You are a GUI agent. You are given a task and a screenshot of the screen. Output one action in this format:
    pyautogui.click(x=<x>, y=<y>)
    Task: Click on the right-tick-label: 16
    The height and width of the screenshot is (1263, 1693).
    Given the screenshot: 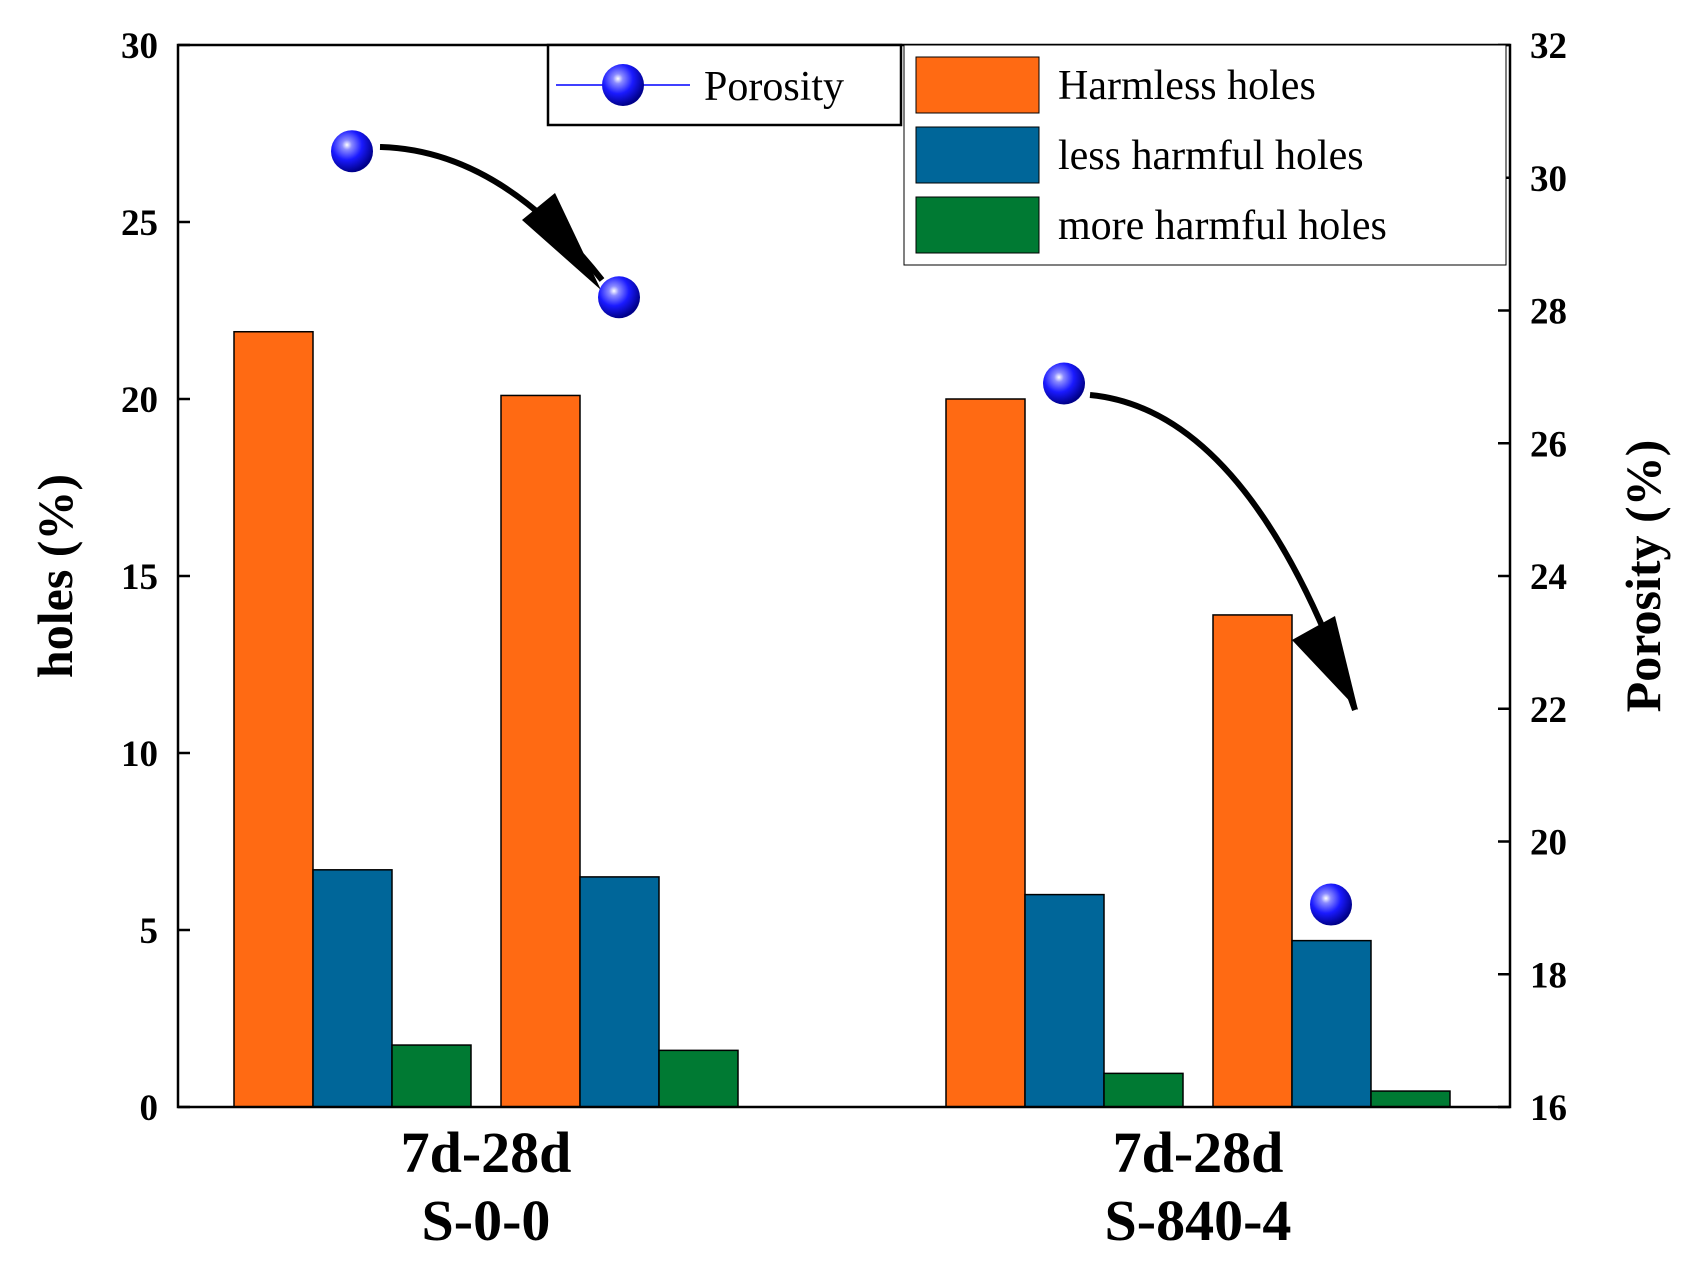 What is the action you would take?
    pyautogui.click(x=1548, y=1108)
    